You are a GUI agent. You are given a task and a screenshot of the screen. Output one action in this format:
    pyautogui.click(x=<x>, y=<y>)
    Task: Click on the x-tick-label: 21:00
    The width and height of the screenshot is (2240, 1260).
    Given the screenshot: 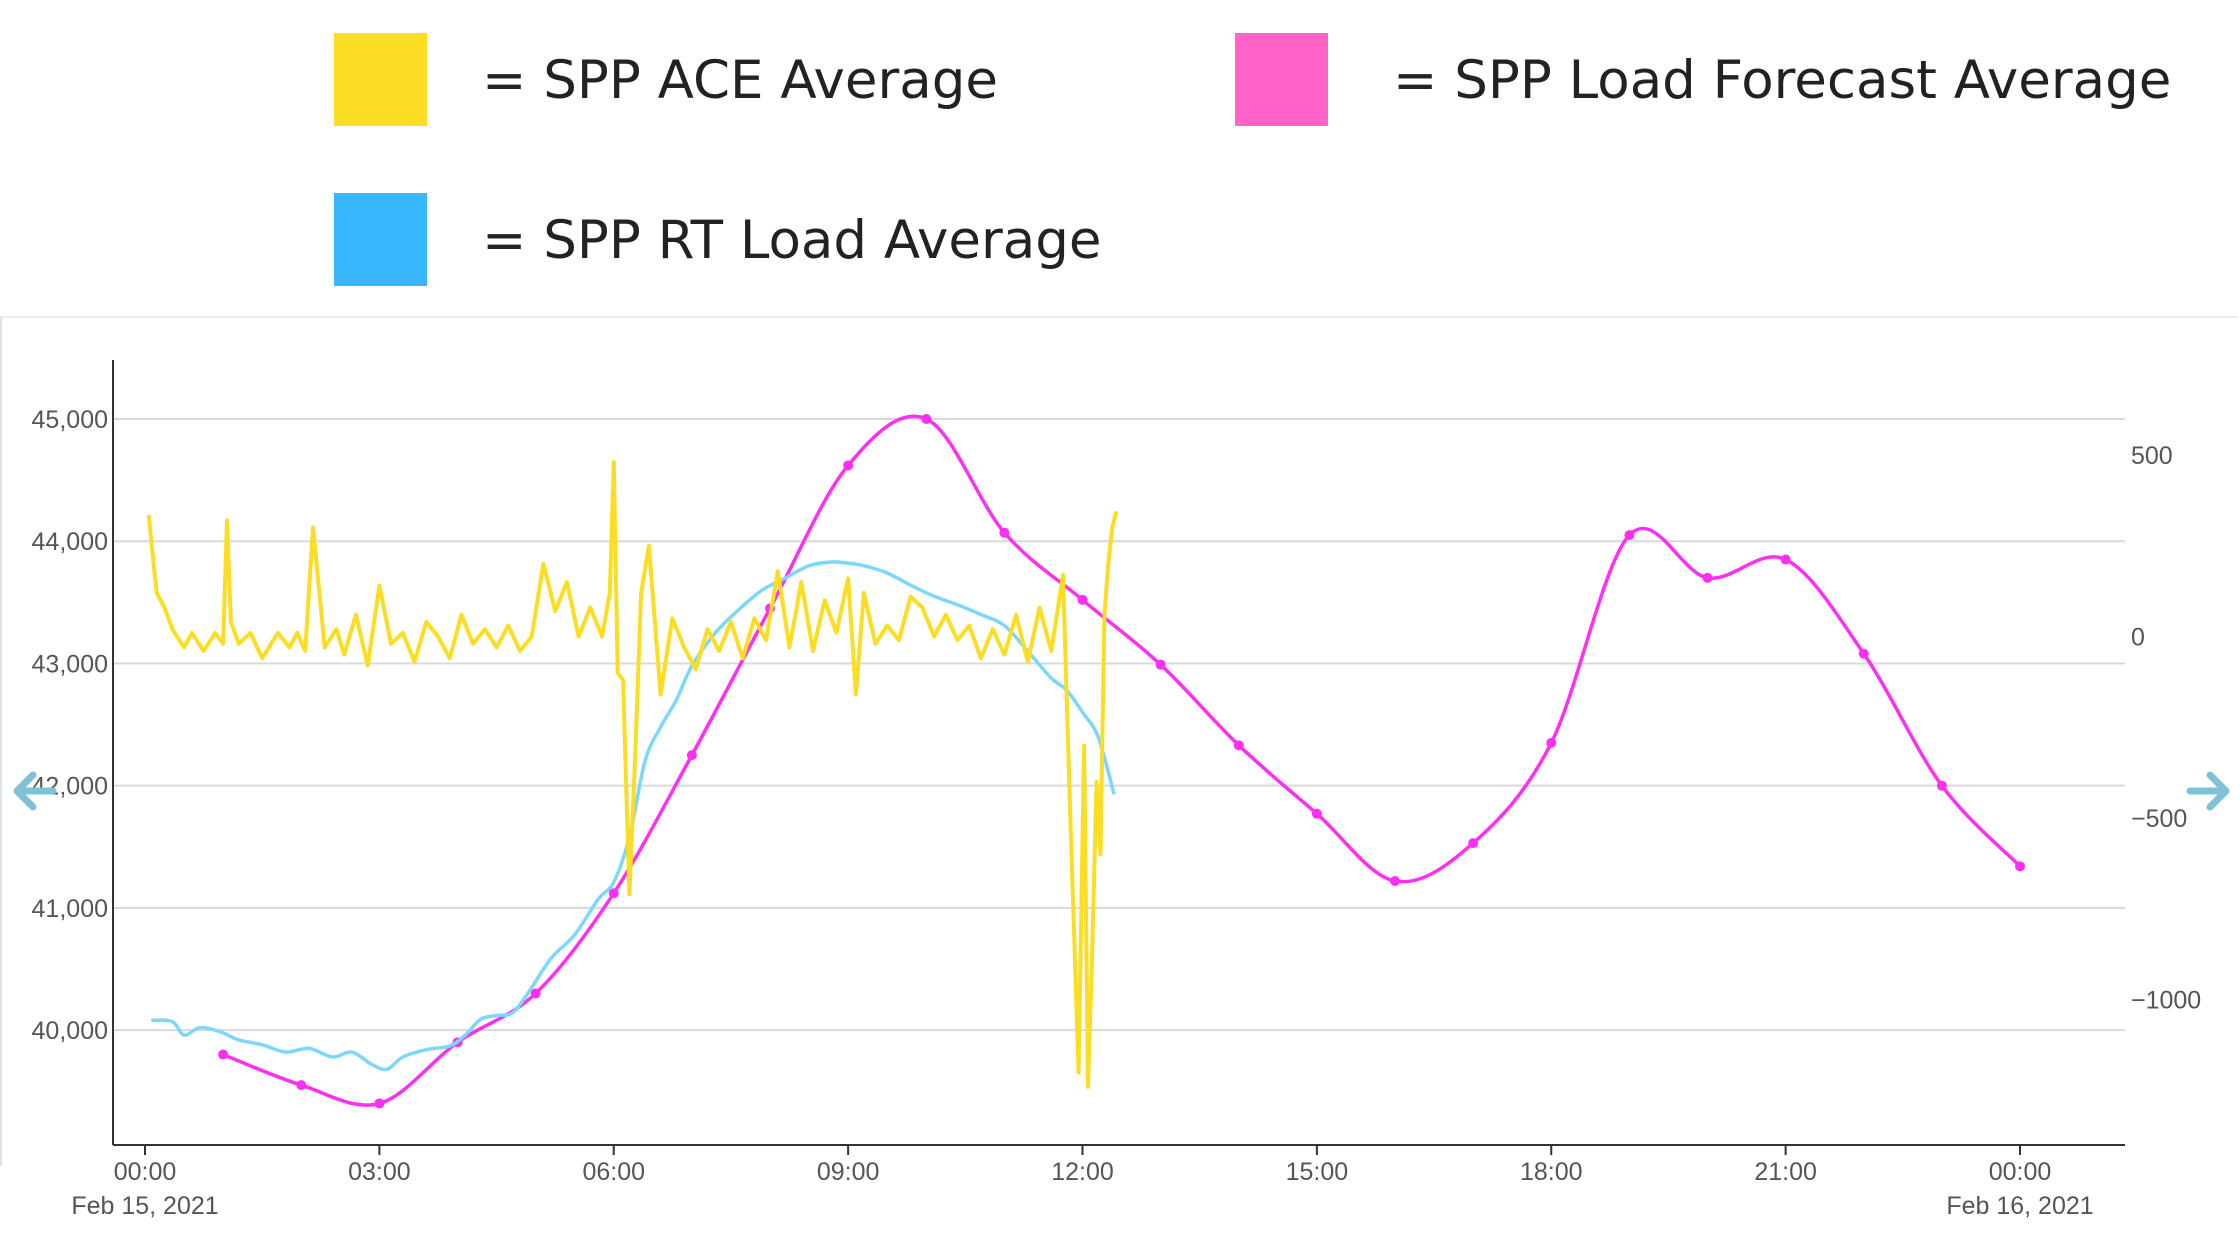 What is the action you would take?
    pyautogui.click(x=1785, y=1172)
    